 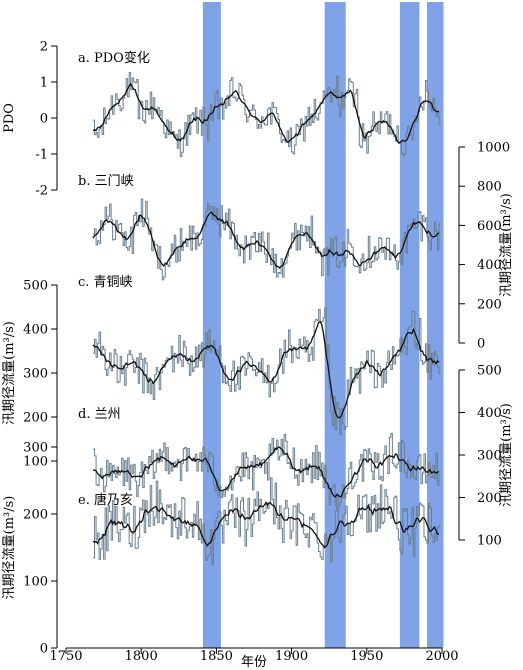 I want to click on y-tick-label-c: 400, so click(x=35, y=330).